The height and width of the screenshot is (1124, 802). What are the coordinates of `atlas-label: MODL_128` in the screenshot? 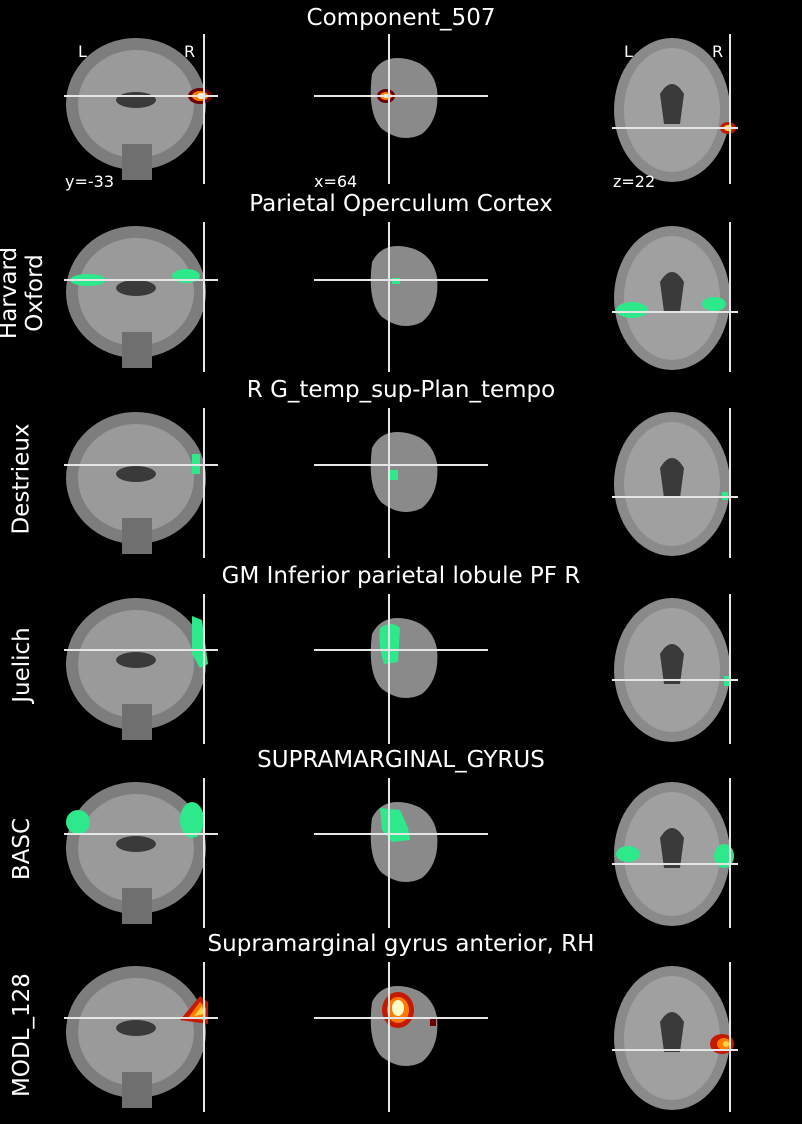 It's located at (22, 1035).